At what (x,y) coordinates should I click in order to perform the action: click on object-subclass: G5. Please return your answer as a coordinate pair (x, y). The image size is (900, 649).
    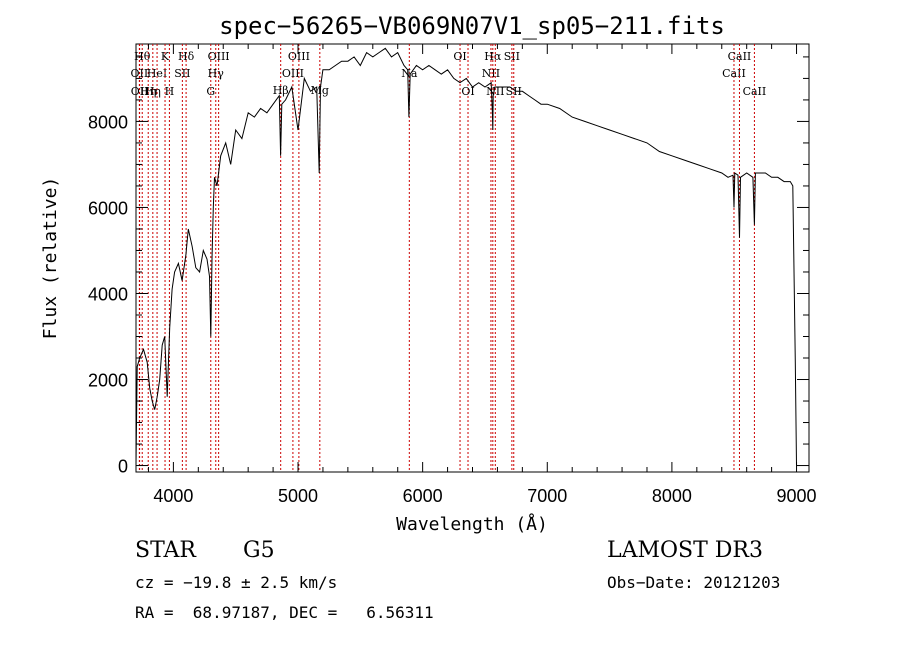
    Looking at the image, I should click on (259, 550).